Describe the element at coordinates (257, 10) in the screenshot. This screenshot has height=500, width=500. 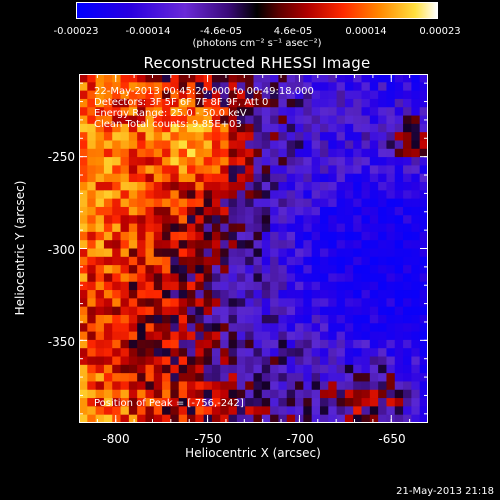
I see `colorbar` at that location.